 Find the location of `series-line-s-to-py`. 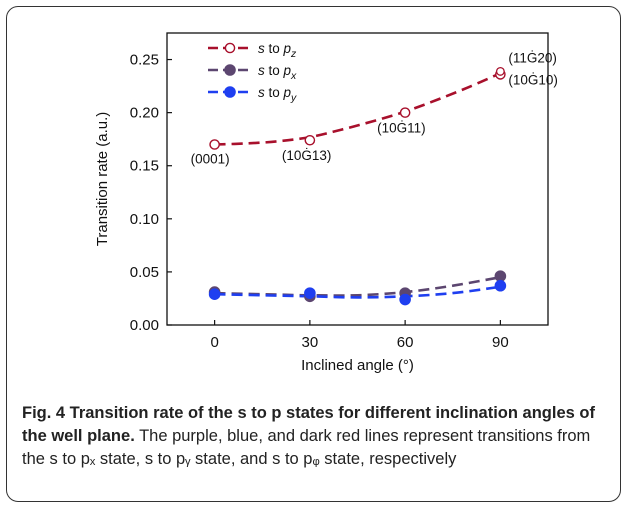

series-line-s-to-py is located at coordinates (357, 292).